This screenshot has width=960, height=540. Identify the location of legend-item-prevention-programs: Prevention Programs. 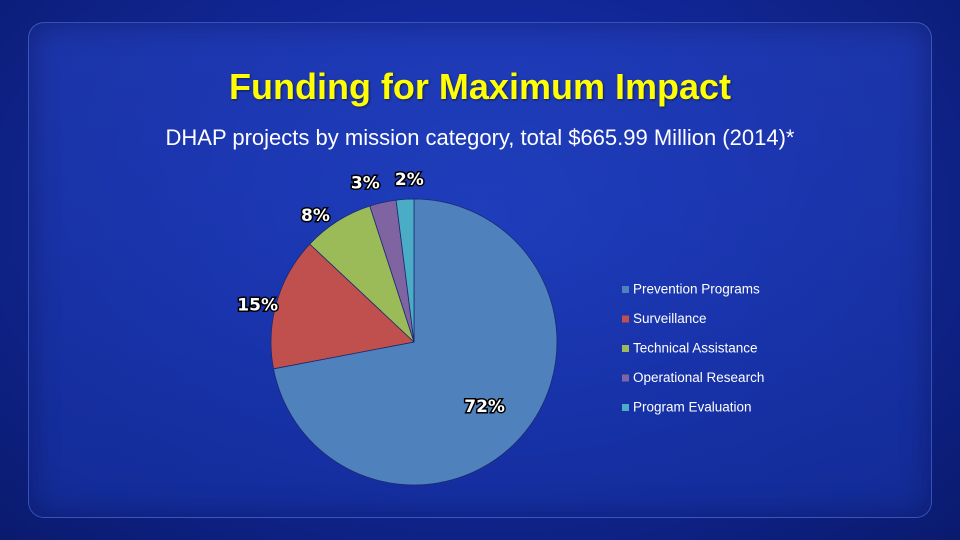
(691, 289).